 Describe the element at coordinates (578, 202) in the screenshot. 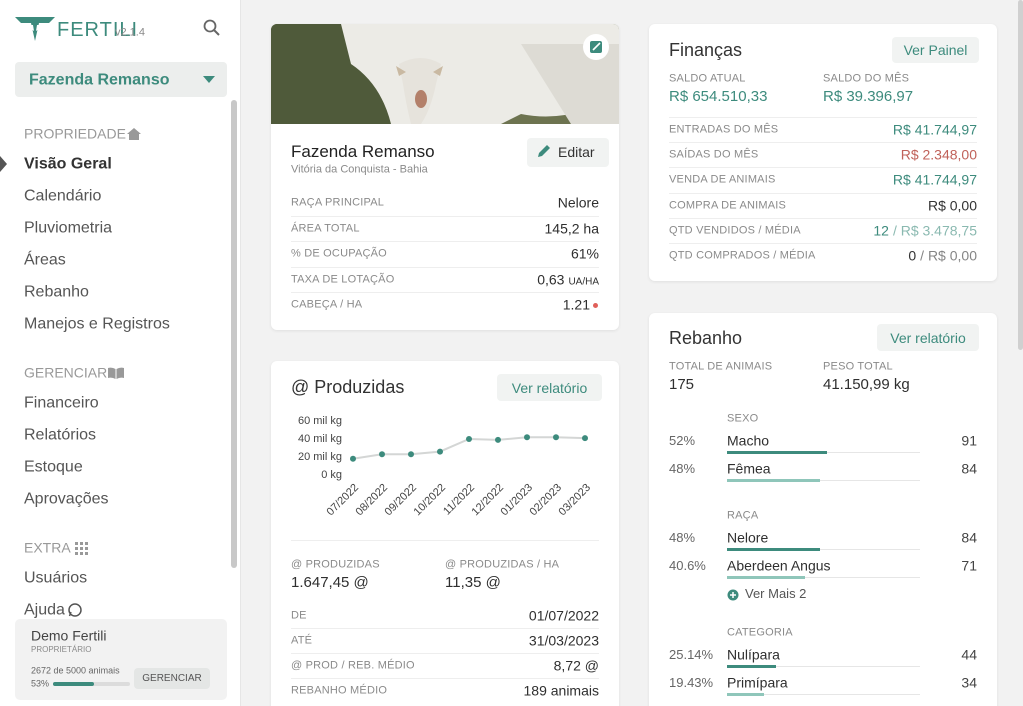

I see `row-value: Nelore` at that location.